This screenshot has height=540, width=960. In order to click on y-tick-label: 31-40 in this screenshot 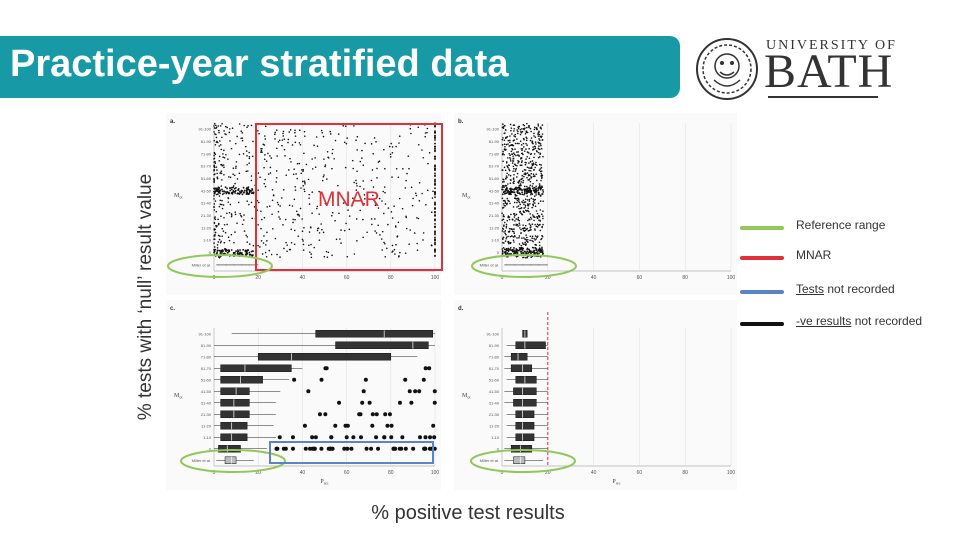, I will do `click(494, 402)`.